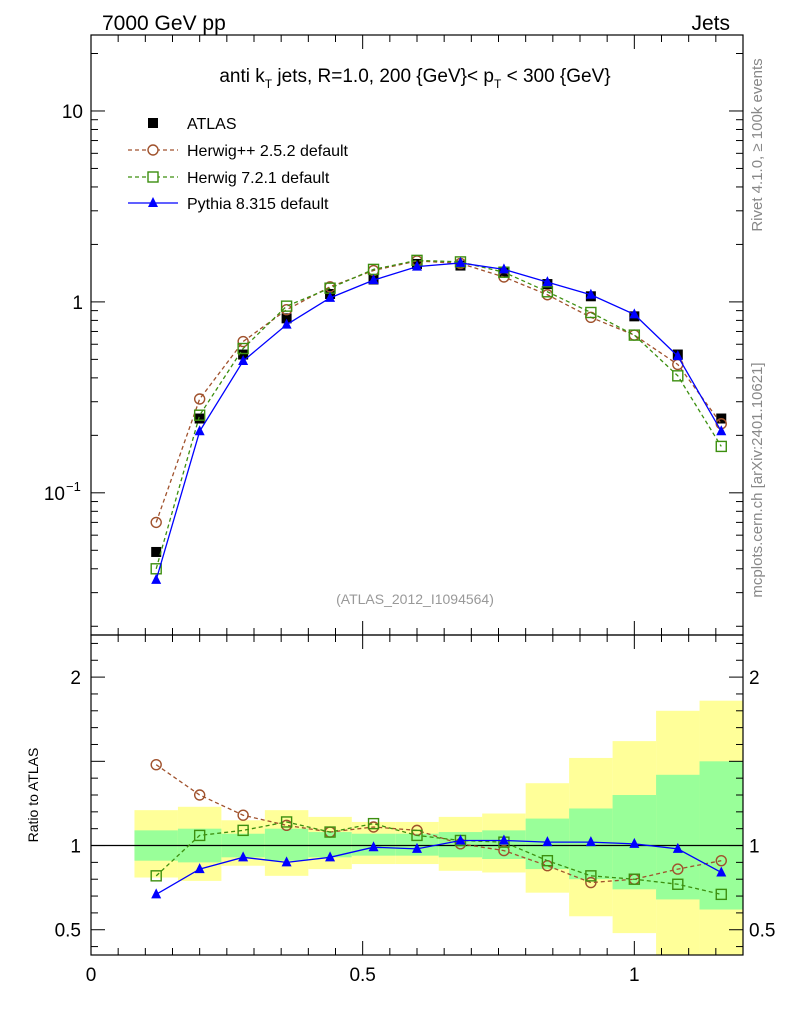  I want to click on mcplots-label: mcplots.cern.ch [arXiv:2401.10621], so click(757, 479).